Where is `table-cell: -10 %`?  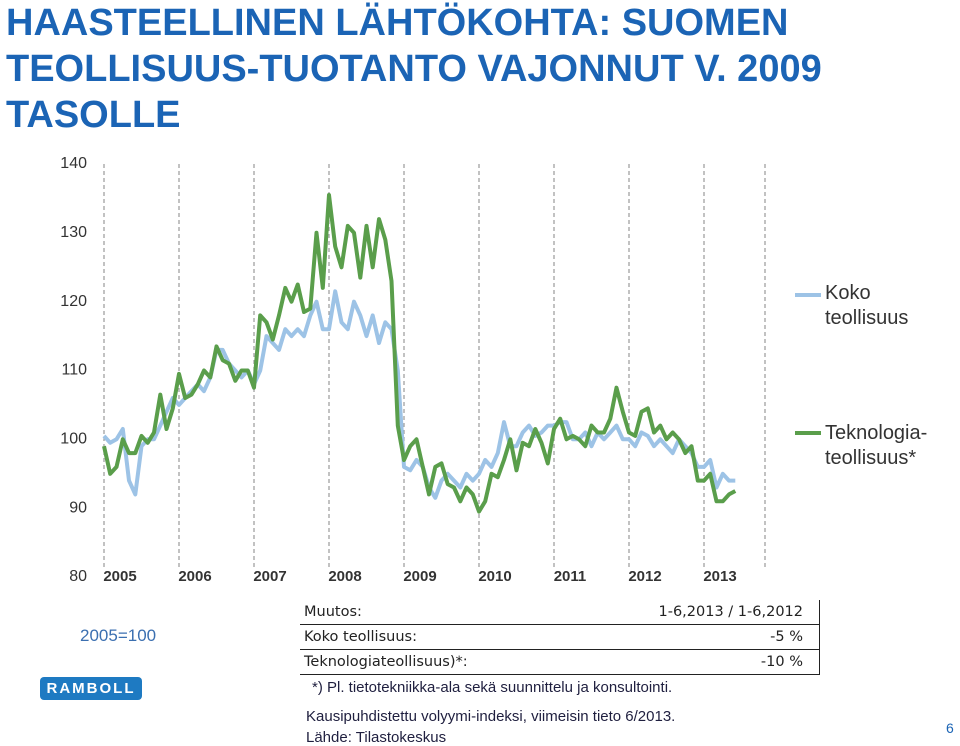
table-cell: -10 % is located at coordinates (692, 662).